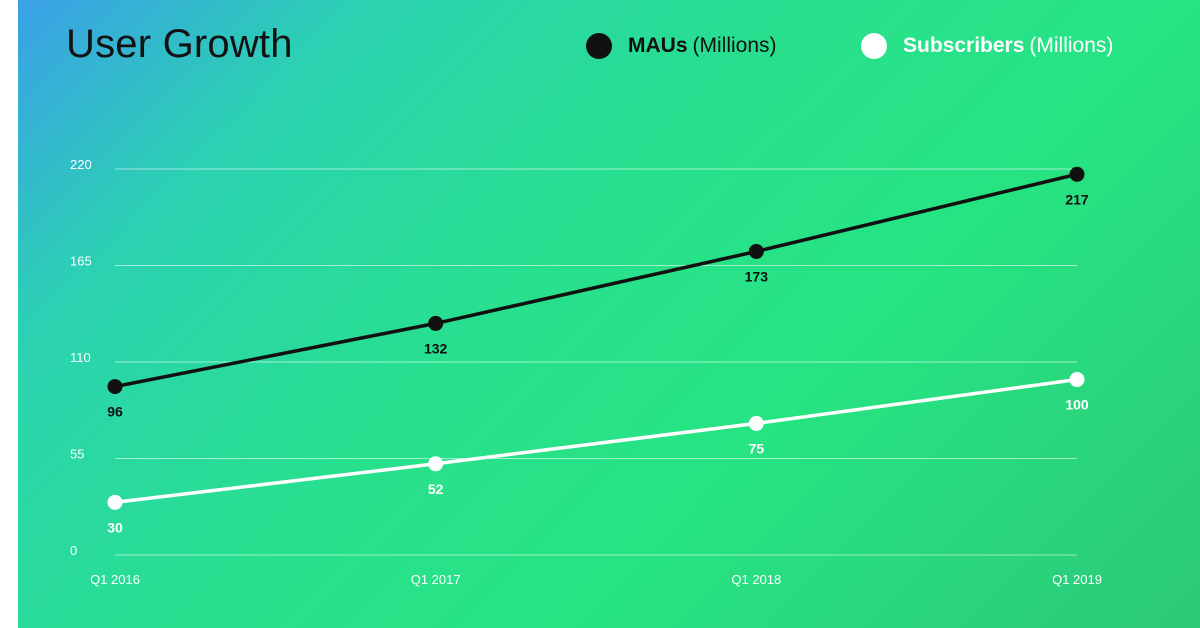  What do you see at coordinates (115, 412) in the screenshot?
I see `data-label-mau-0: 96` at bounding box center [115, 412].